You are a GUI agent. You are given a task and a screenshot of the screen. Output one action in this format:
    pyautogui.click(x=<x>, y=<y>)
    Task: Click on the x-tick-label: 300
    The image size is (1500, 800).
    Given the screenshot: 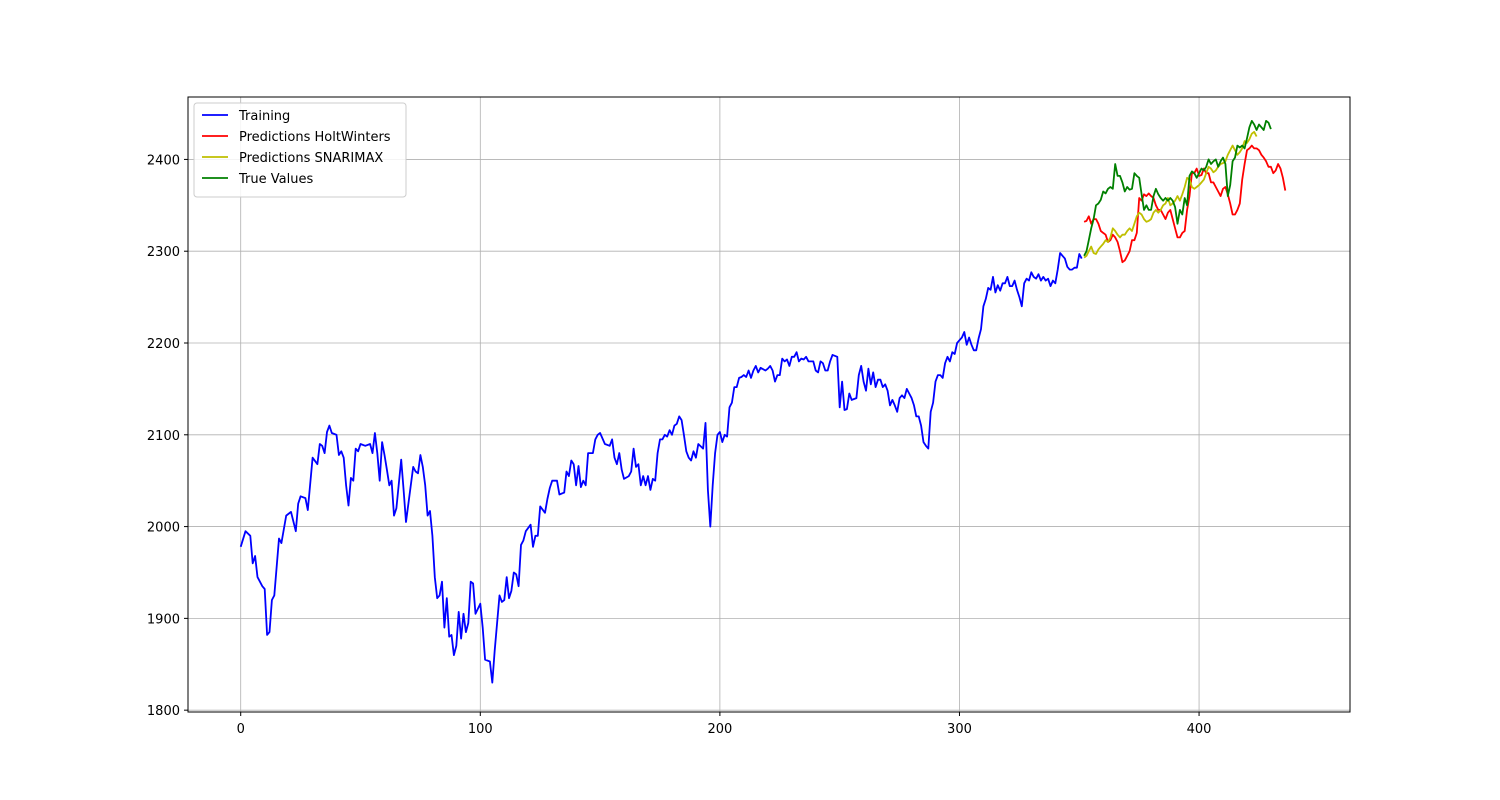 What is the action you would take?
    pyautogui.click(x=959, y=729)
    